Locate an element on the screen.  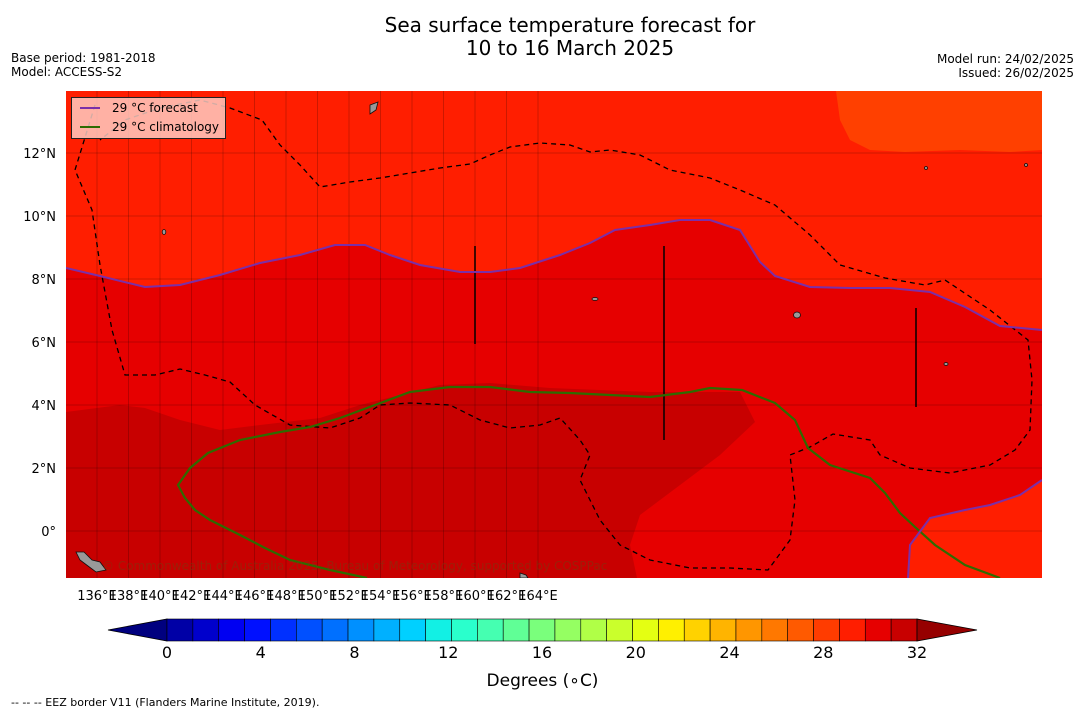
model-info: Base period: 1981-2018 Model: ACCESS-S2 is located at coordinates (83, 65).